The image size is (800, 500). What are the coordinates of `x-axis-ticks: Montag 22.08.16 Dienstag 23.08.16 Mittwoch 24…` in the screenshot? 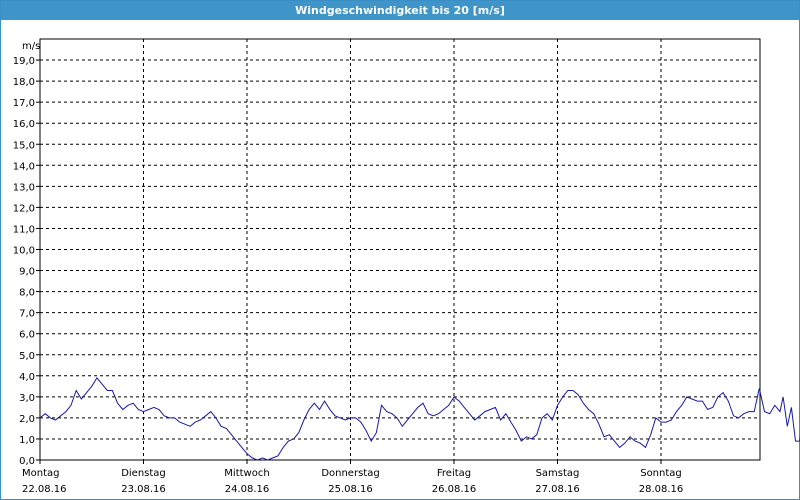 It's located at (352, 477).